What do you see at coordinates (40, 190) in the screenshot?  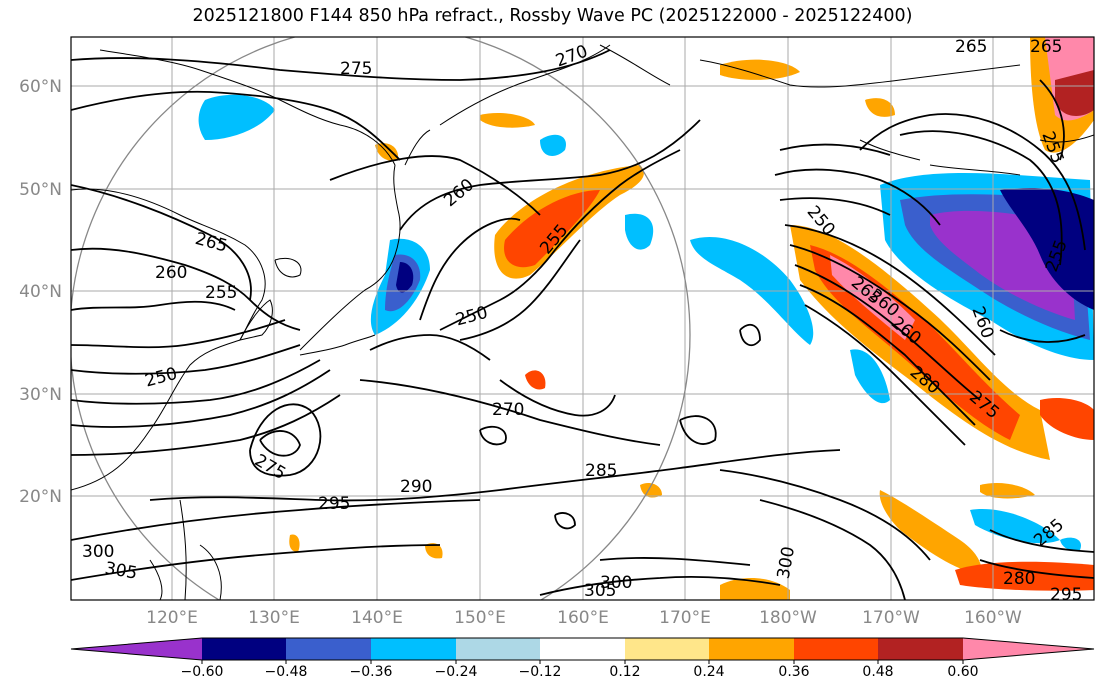 I see `lat-label: 50°N` at bounding box center [40, 190].